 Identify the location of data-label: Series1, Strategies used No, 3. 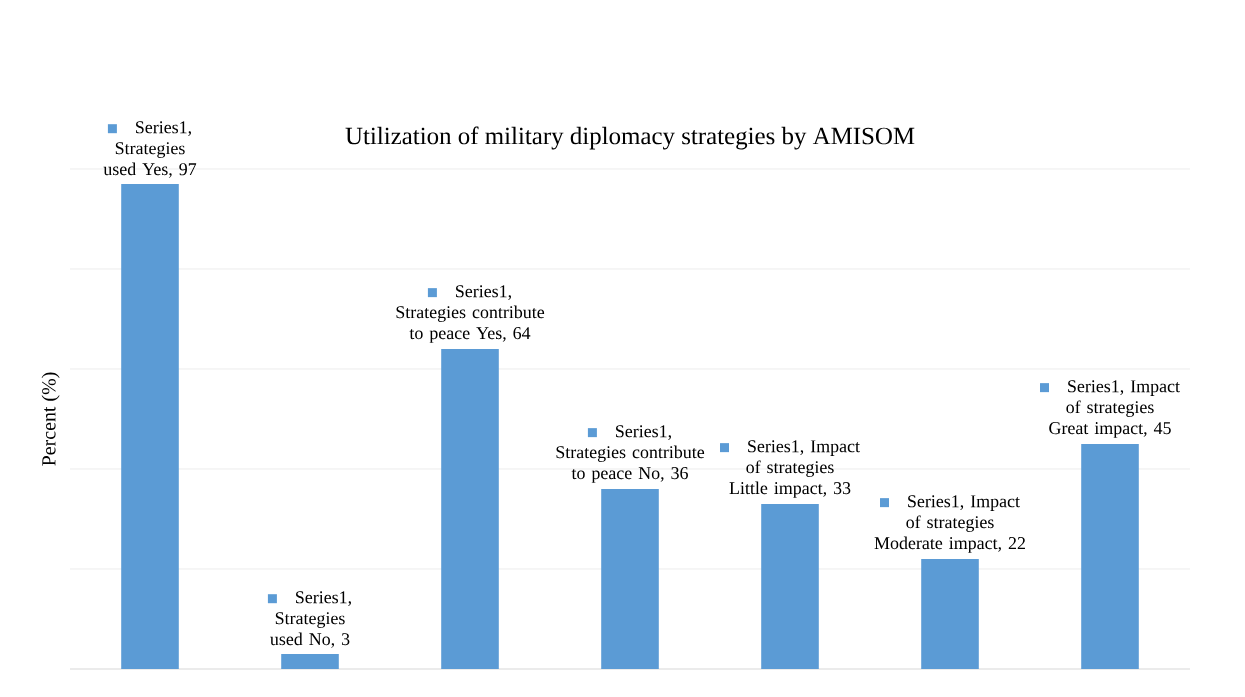
(310, 619).